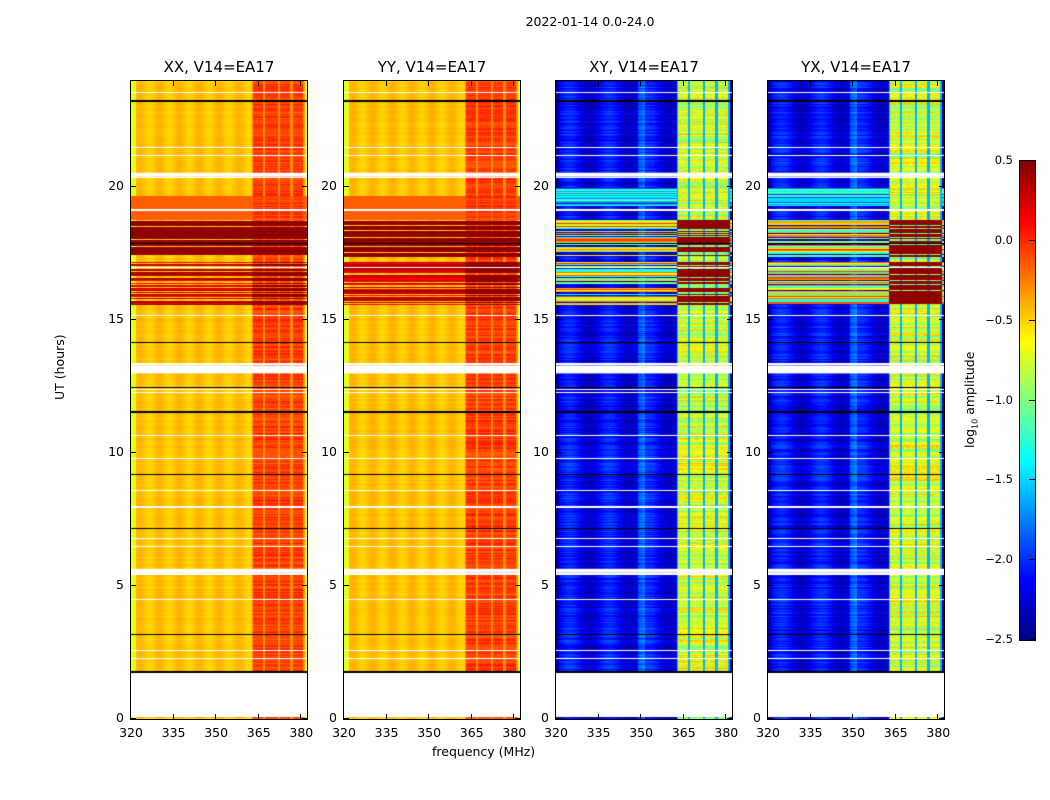 Image resolution: width=1050 pixels, height=800 pixels. What do you see at coordinates (432, 67) in the screenshot?
I see `panel-title: YY, V14=EA17` at bounding box center [432, 67].